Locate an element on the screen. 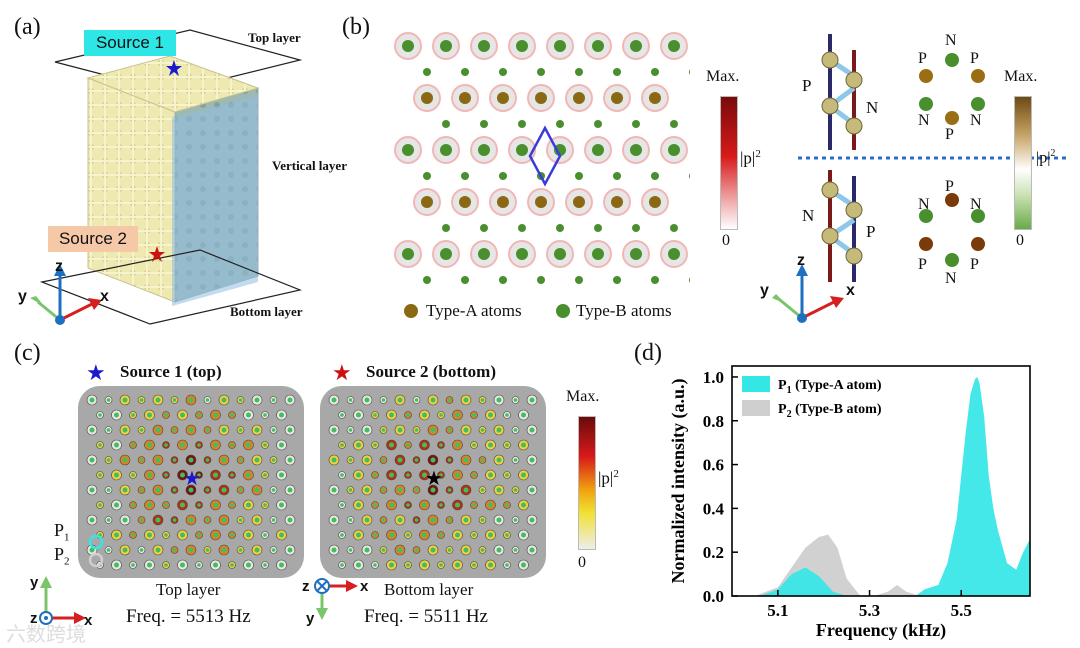  lattice-top-face is located at coordinates (173, 84).